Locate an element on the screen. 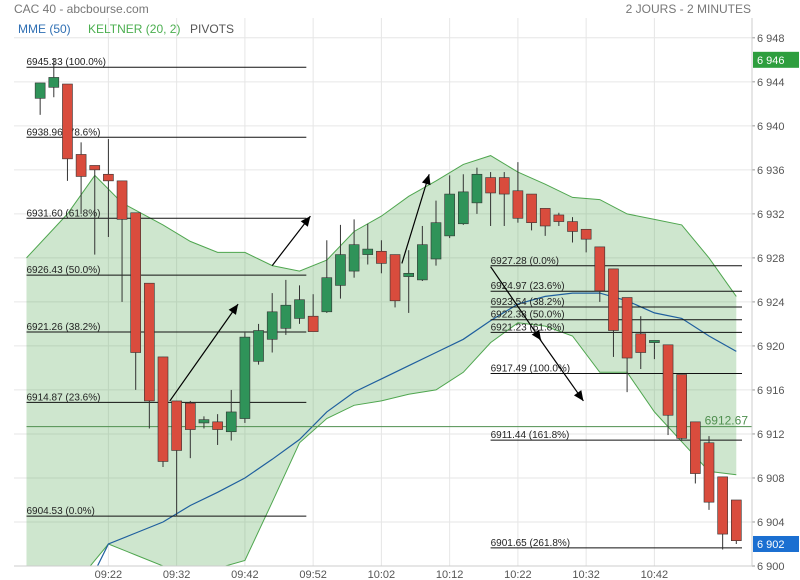 This screenshot has height=580, width=800. x-tick-label: 10:32 is located at coordinates (586, 574).